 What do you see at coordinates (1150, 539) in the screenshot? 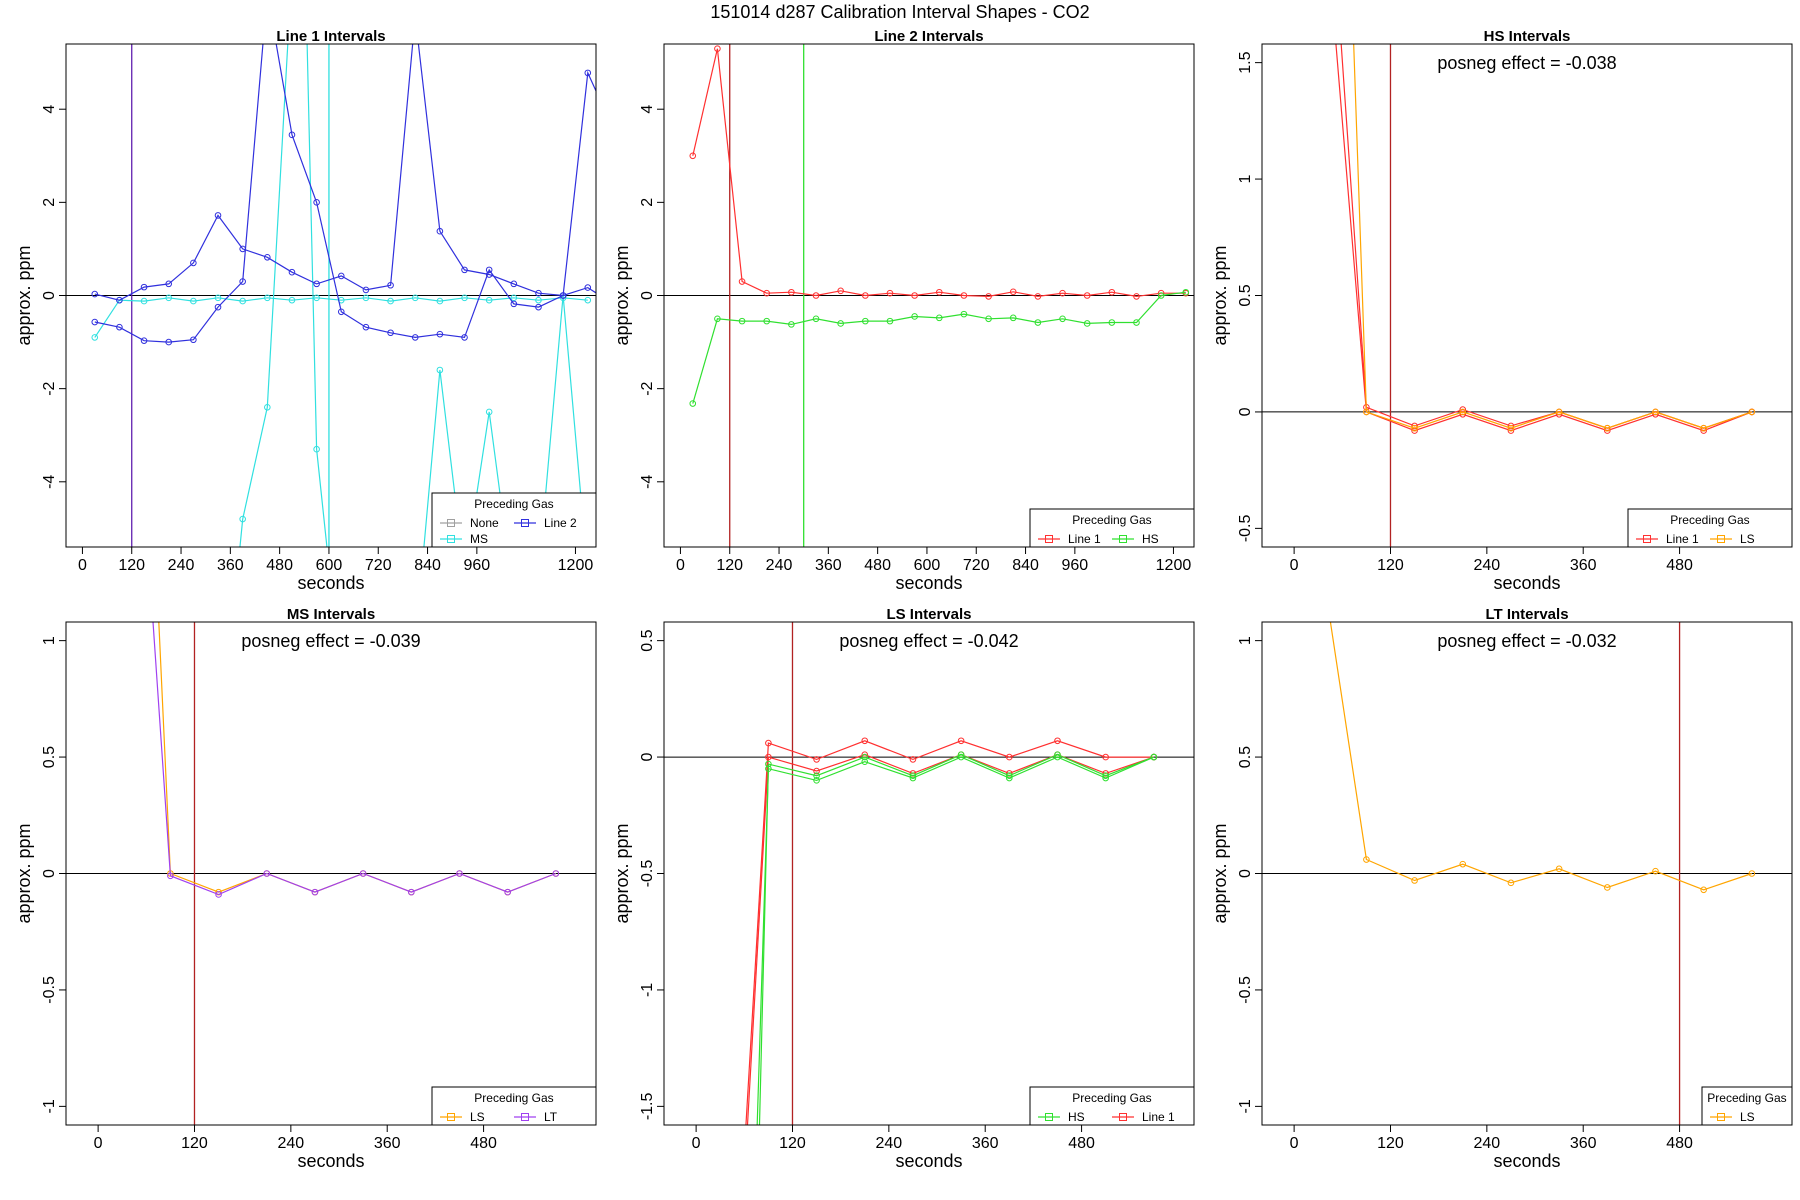
I see `legend-entry-label: HS` at bounding box center [1150, 539].